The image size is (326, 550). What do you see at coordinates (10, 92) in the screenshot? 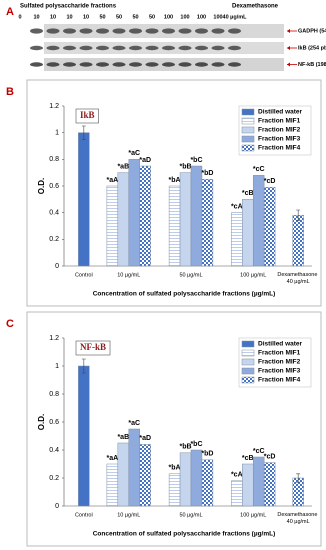
I see `panel-label: B` at bounding box center [10, 92].